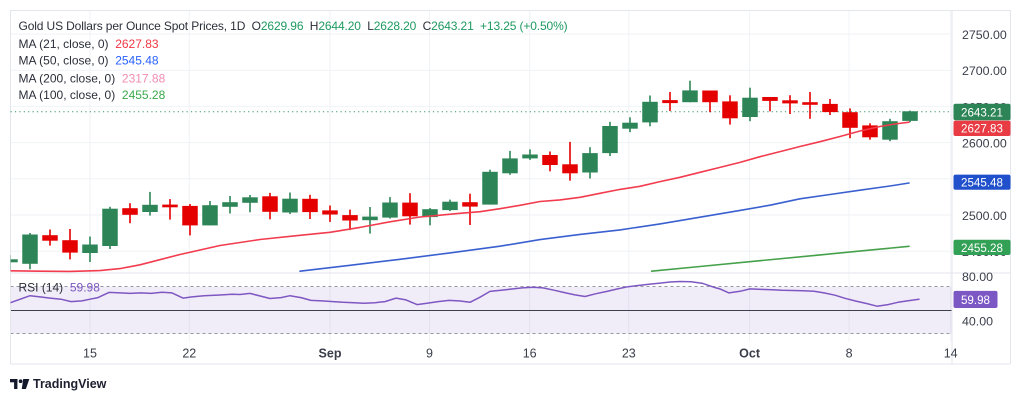  I want to click on svg-text: 2700.00, so click(984, 71).